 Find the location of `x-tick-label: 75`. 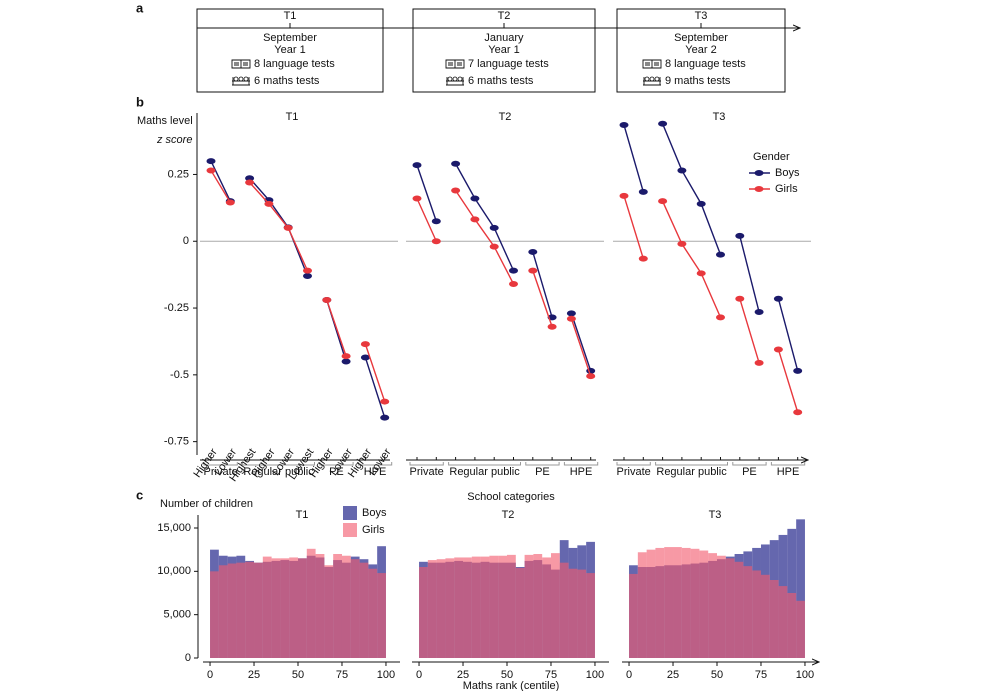

x-tick-label: 75 is located at coordinates (761, 675).